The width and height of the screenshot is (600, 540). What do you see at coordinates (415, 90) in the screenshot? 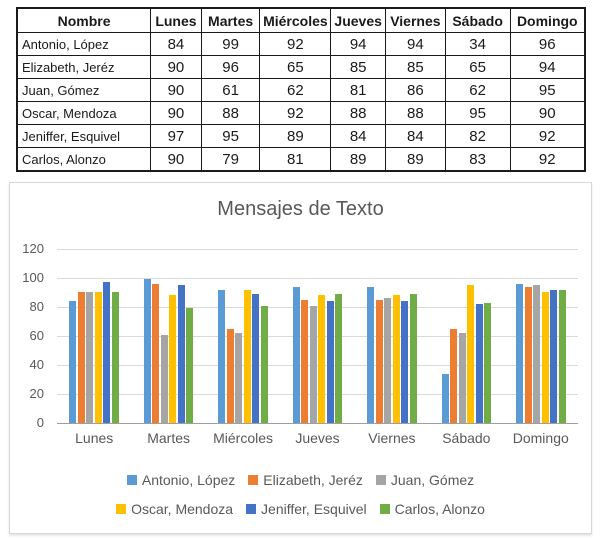
I see `score-cell: 86` at bounding box center [415, 90].